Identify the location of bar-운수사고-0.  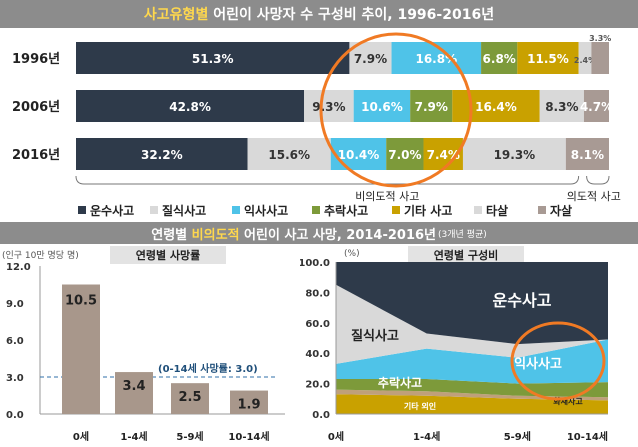
(213, 58).